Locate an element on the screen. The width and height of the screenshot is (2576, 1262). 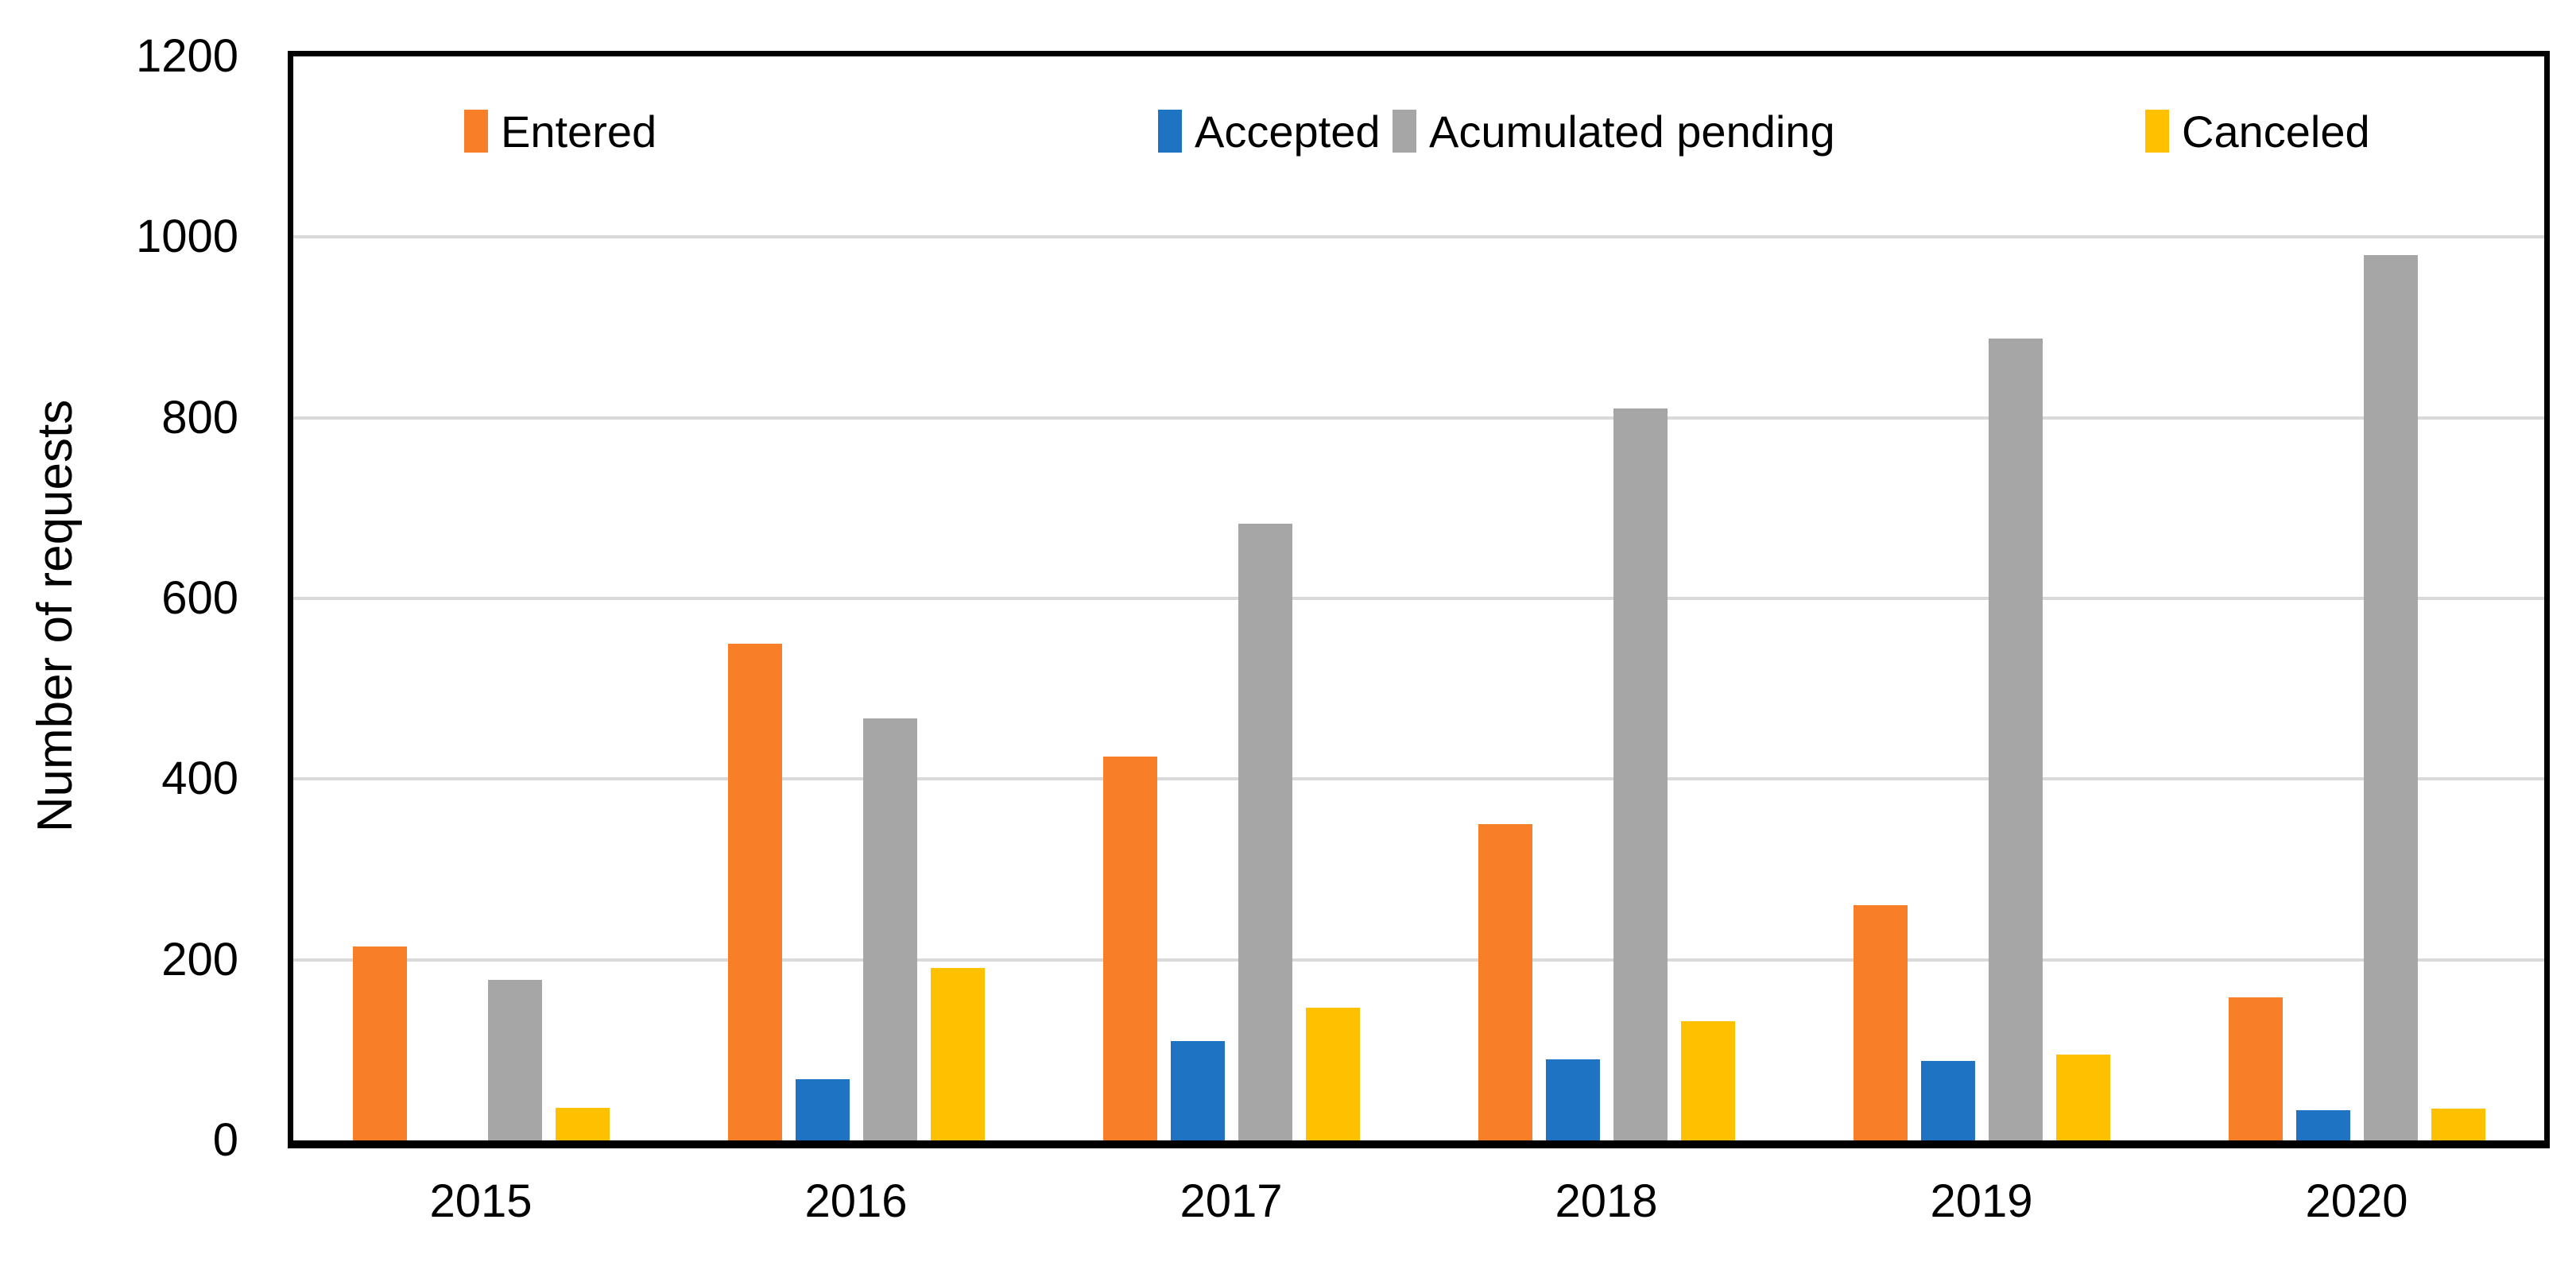
bar-accepted-2016 is located at coordinates (822, 1109).